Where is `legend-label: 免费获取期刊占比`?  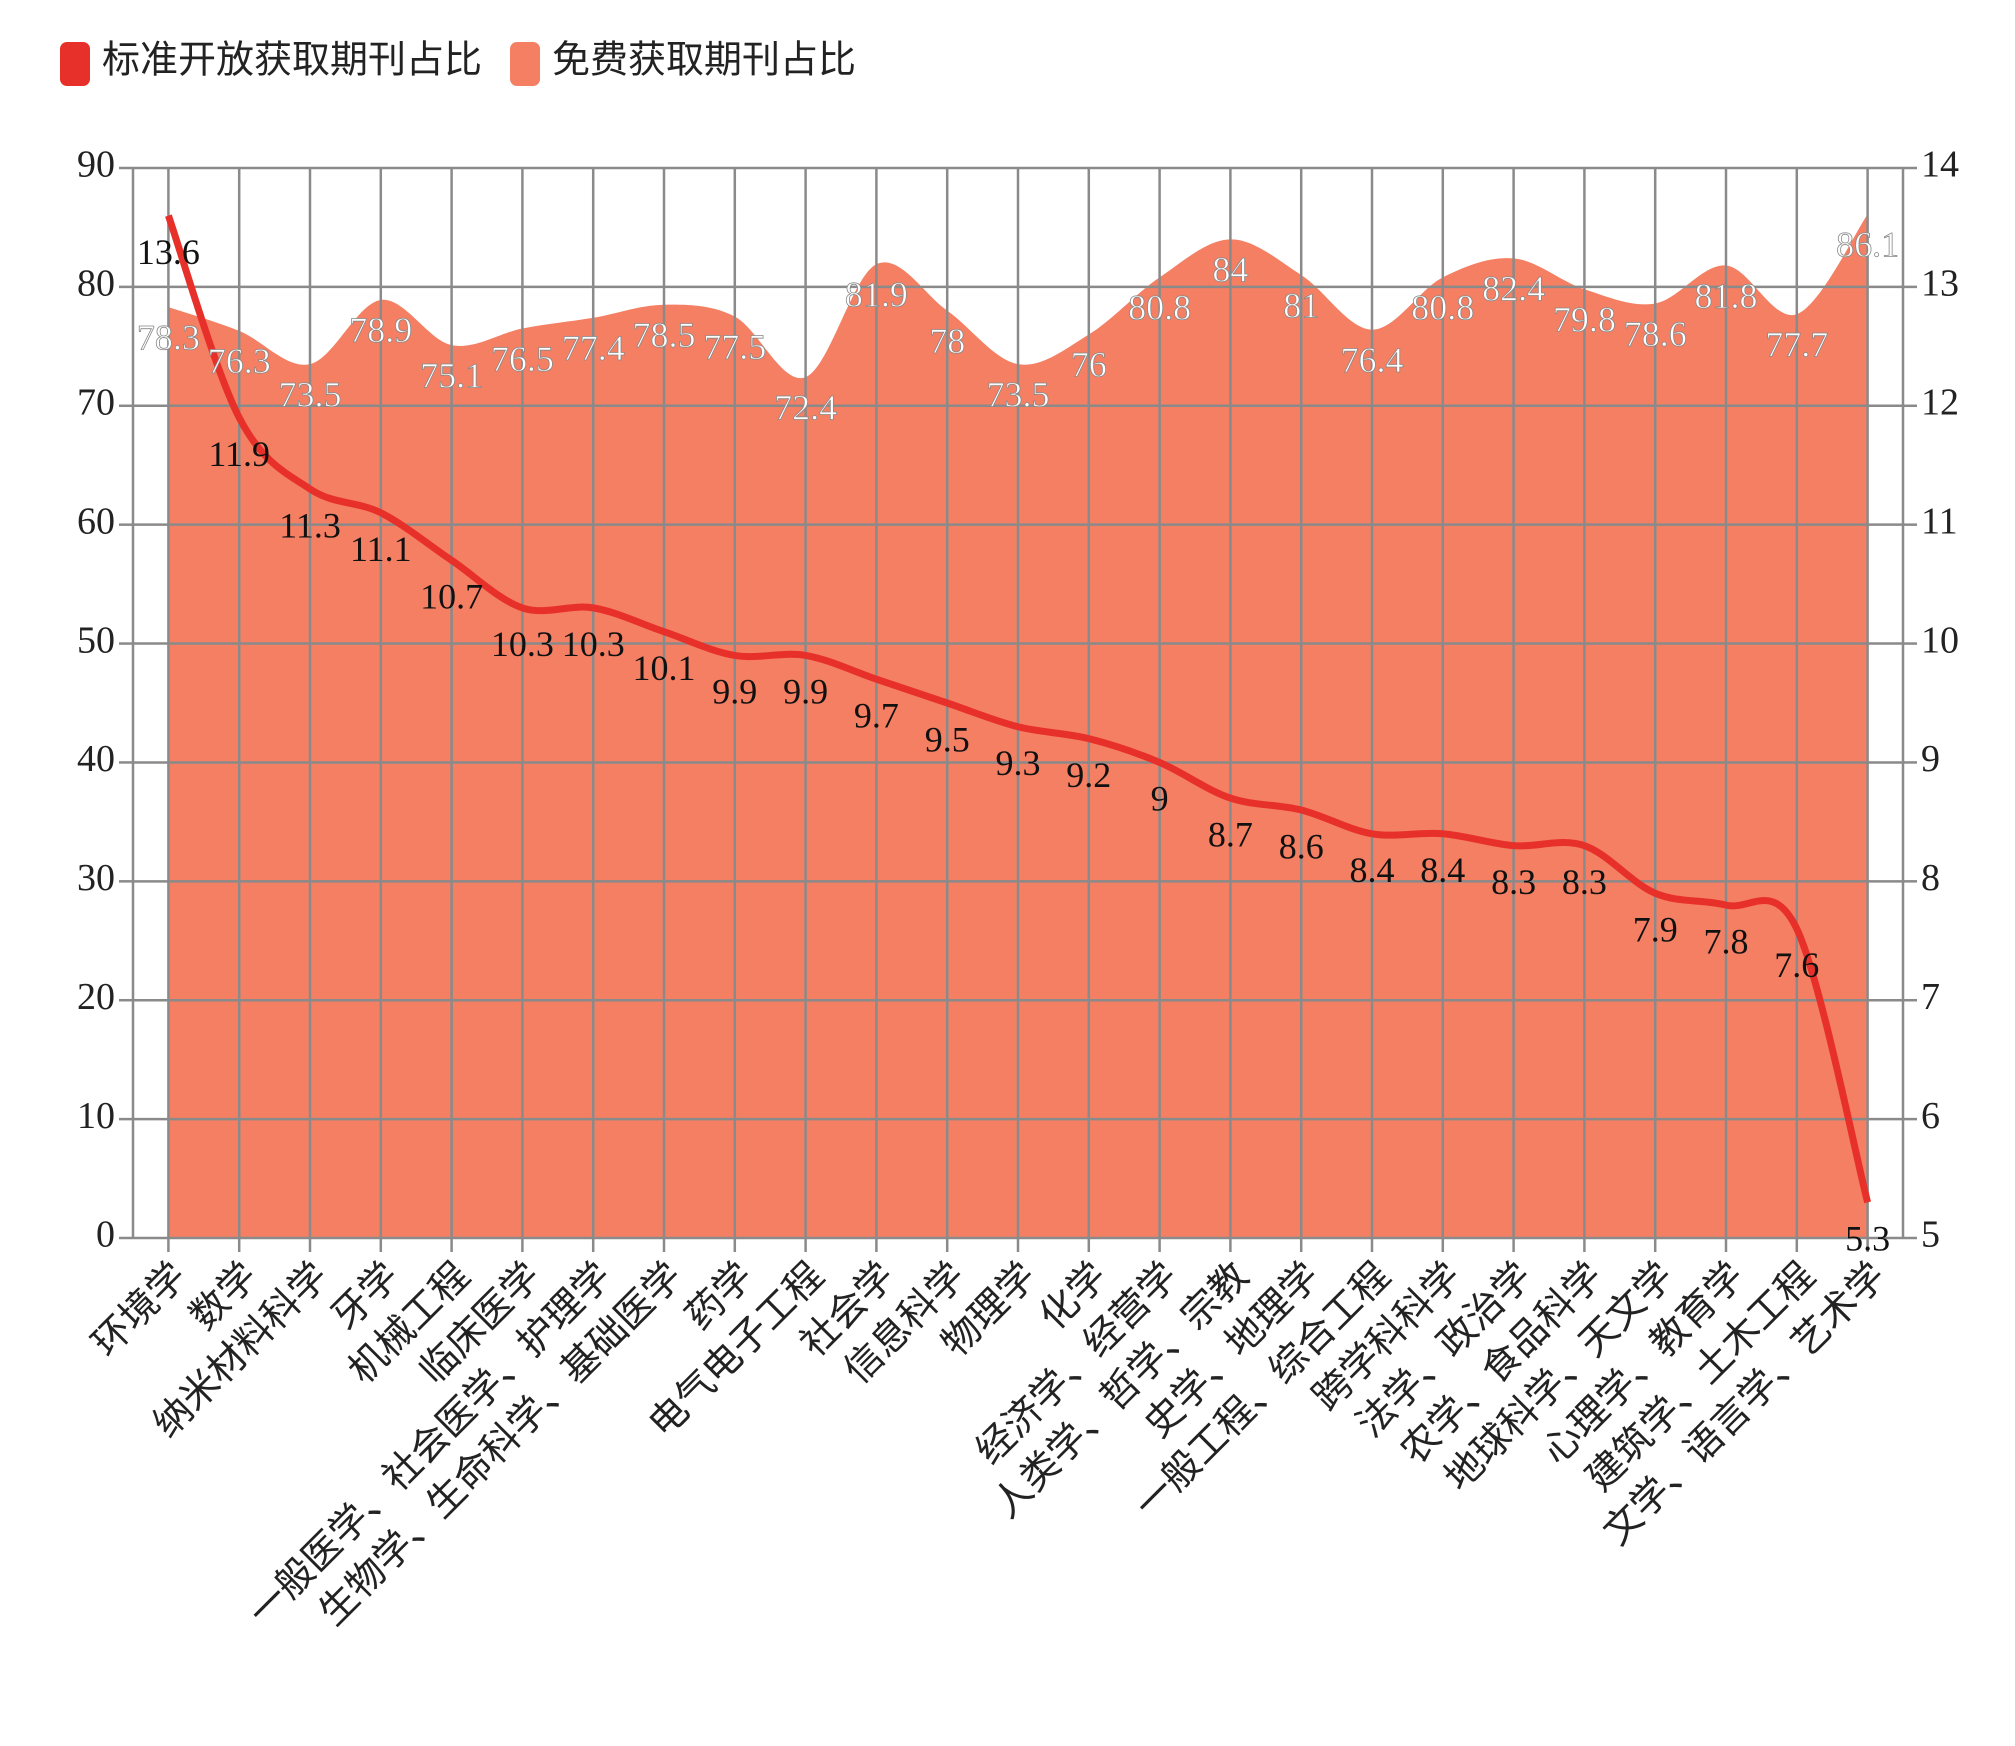 legend-label: 免费获取期刊占比 is located at coordinates (704, 61).